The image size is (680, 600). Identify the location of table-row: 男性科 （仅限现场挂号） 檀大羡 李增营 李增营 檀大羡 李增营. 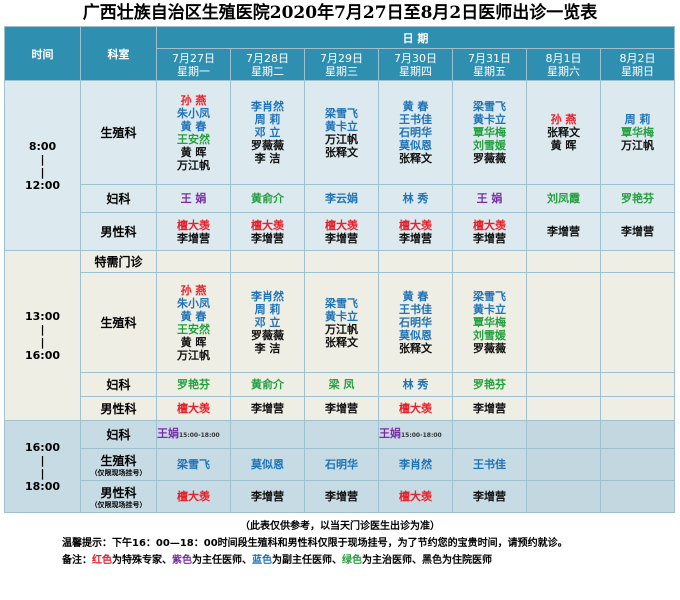
(340, 496).